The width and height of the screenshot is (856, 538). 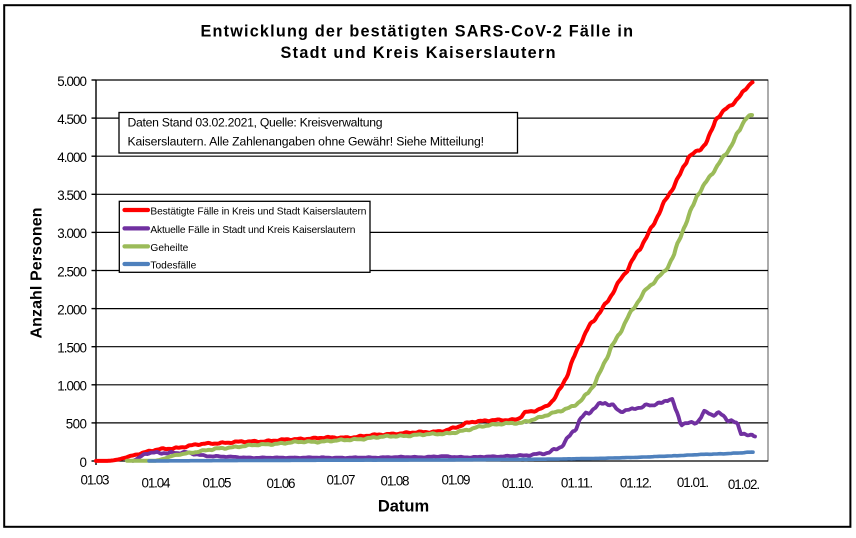 I want to click on svg-text: 01.03, so click(x=95, y=479).